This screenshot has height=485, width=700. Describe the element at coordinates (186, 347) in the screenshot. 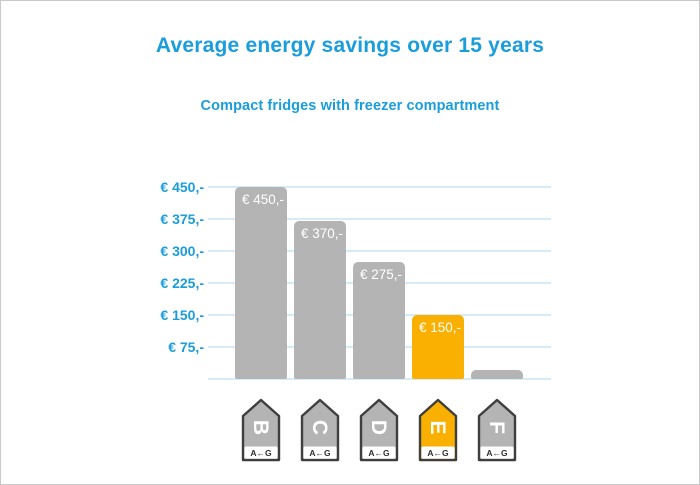

I see `y-axis-tick-label: € 75,-` at that location.